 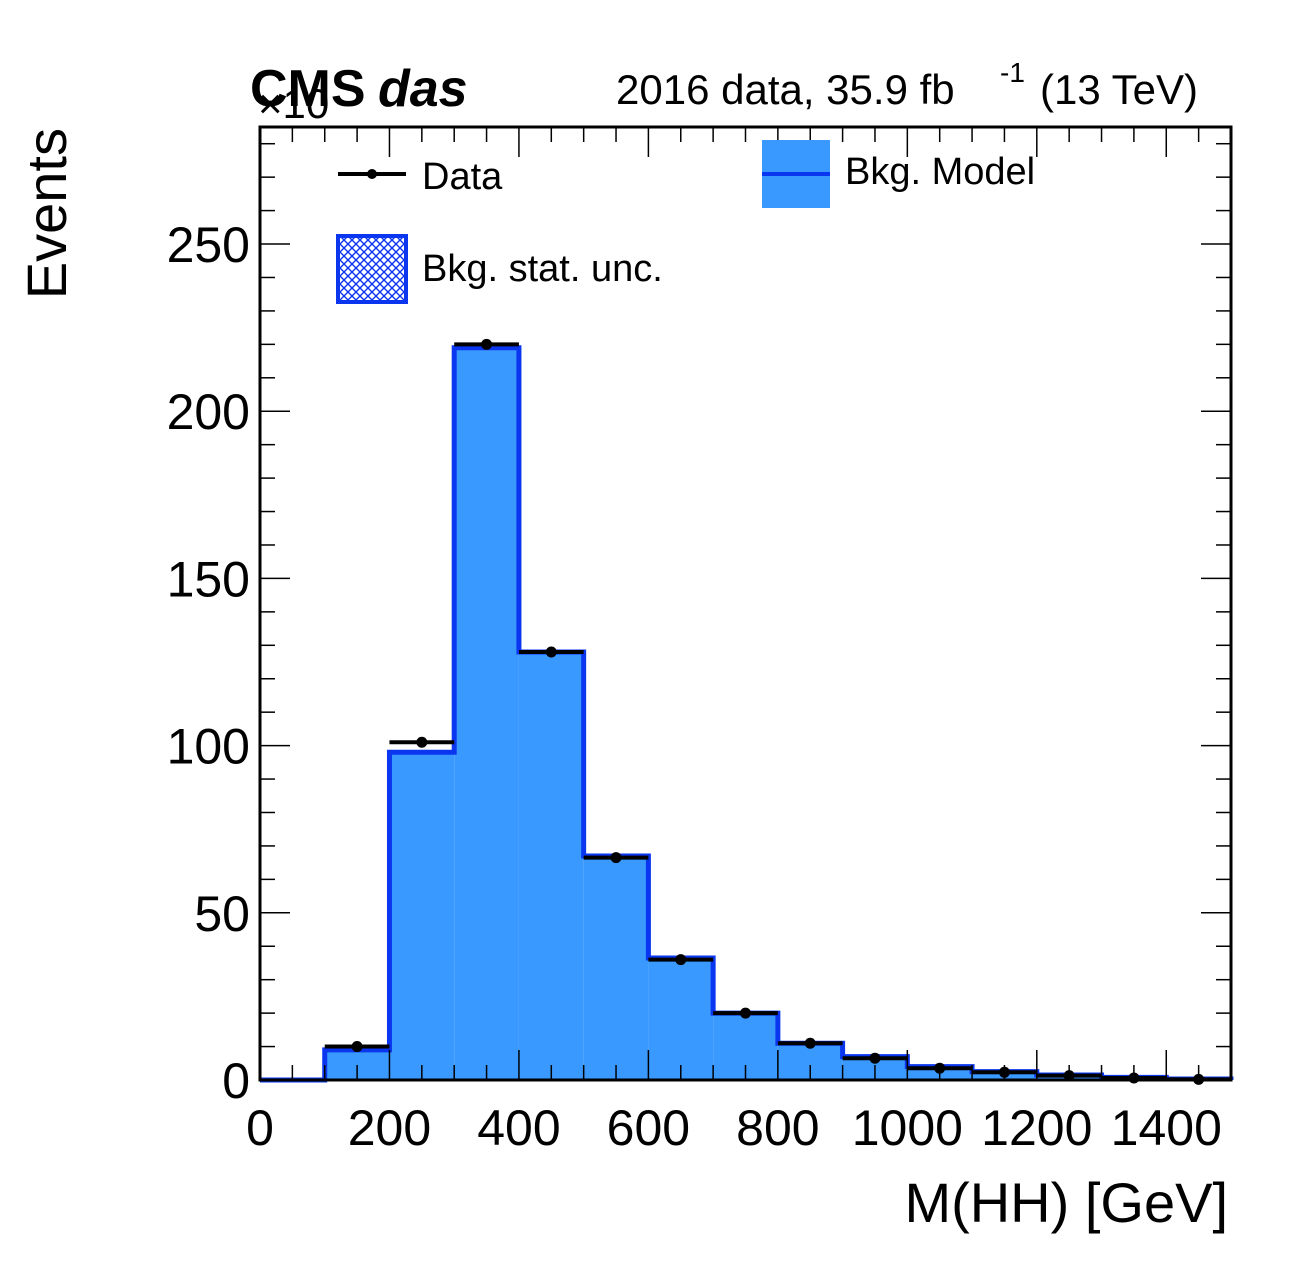 What do you see at coordinates (940, 172) in the screenshot?
I see `legend-label-bkg-model: Bkg. Model` at bounding box center [940, 172].